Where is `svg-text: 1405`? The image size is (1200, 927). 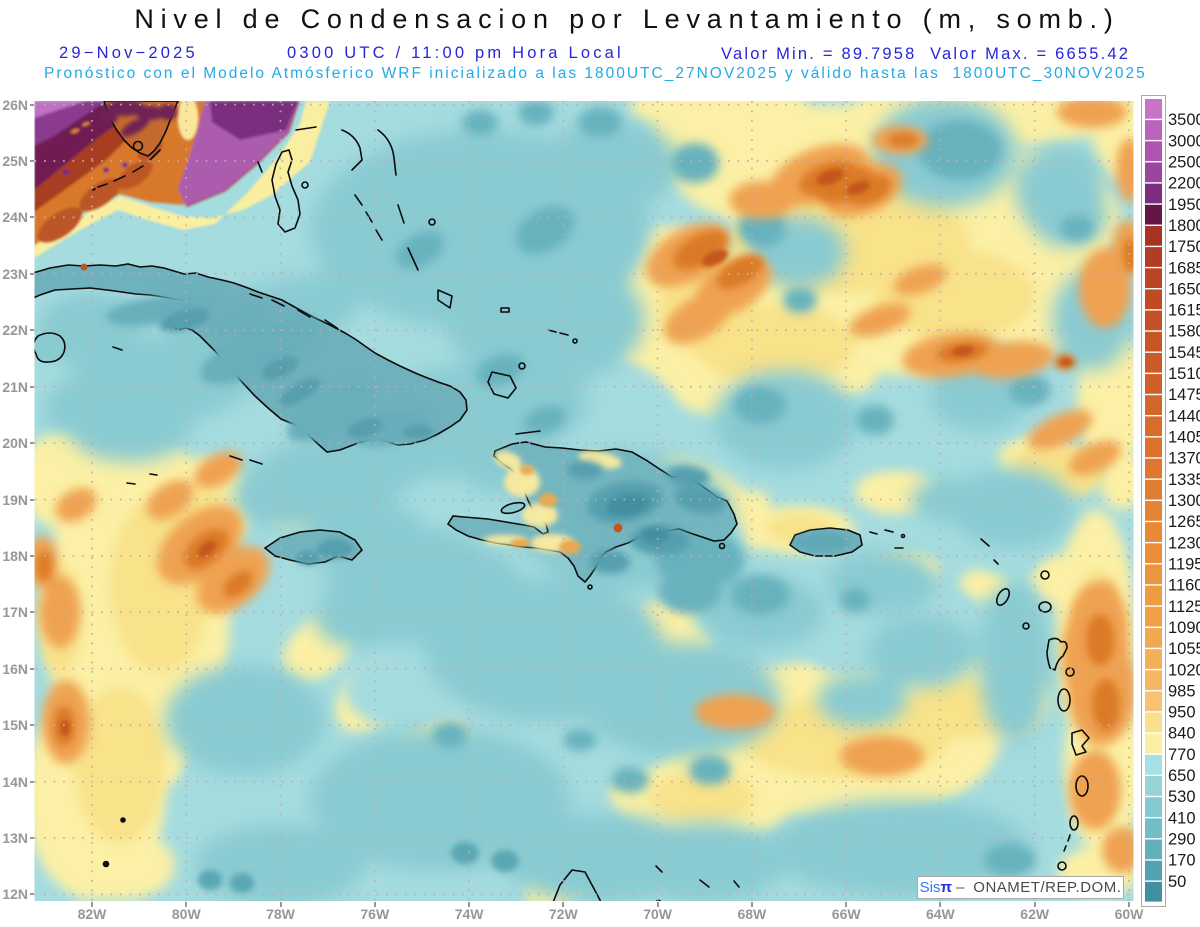 svg-text: 1405 is located at coordinates (1184, 438).